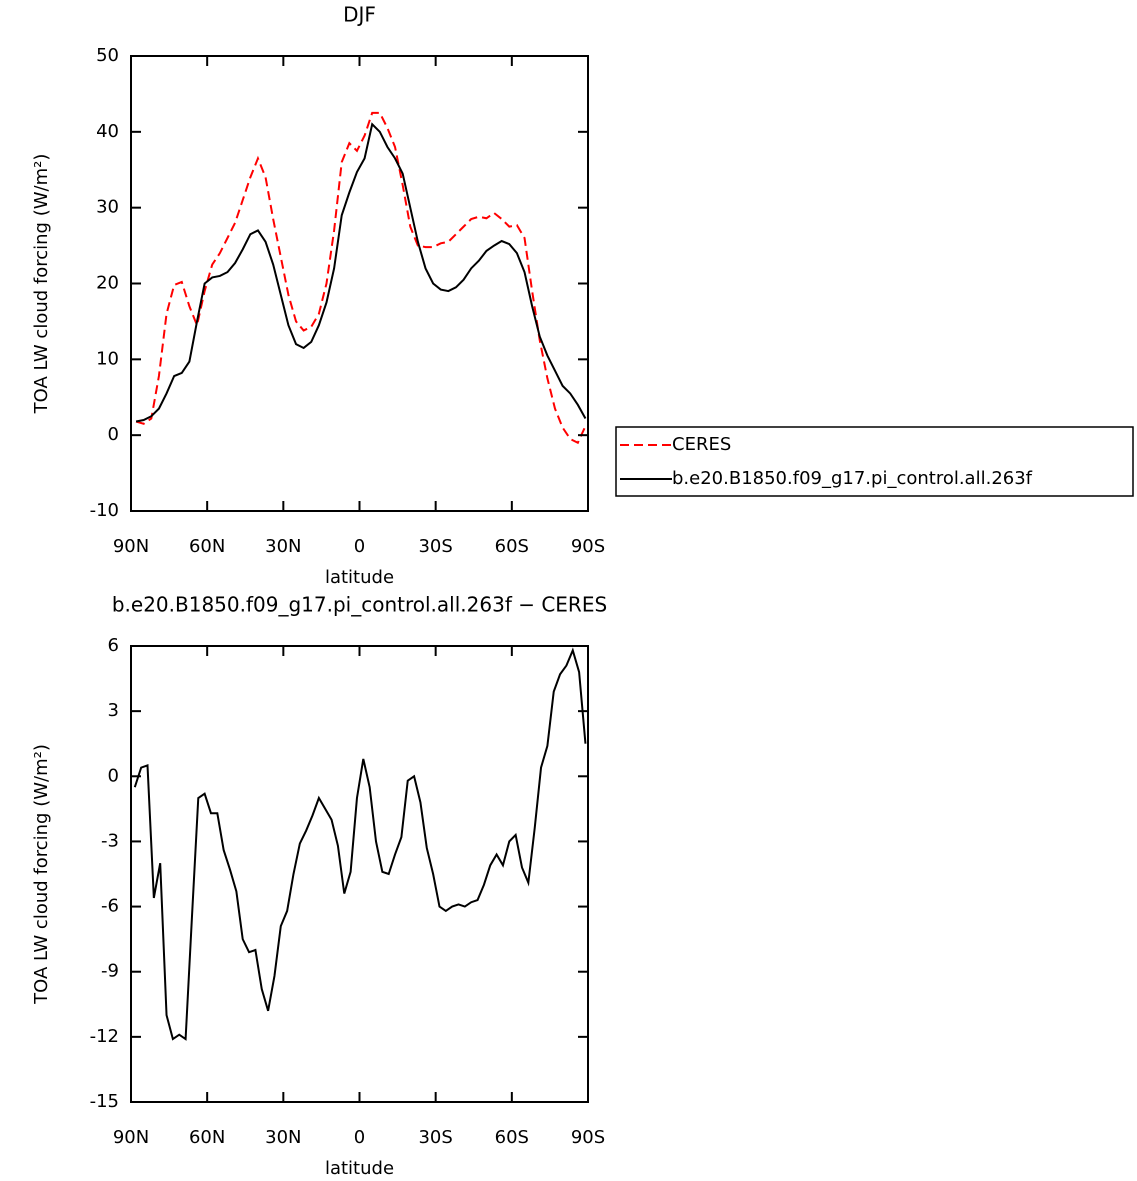 Image resolution: width=1137 pixels, height=1181 pixels. I want to click on y-tick-label: -6, so click(110, 906).